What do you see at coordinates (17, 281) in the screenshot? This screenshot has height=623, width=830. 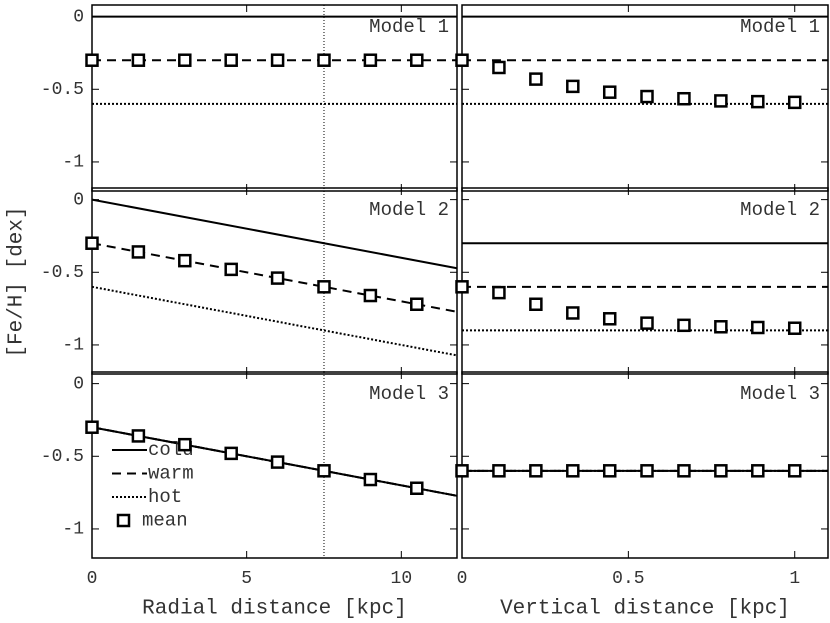 I see `y-axis-label: [Fe/H] [dex]` at bounding box center [17, 281].